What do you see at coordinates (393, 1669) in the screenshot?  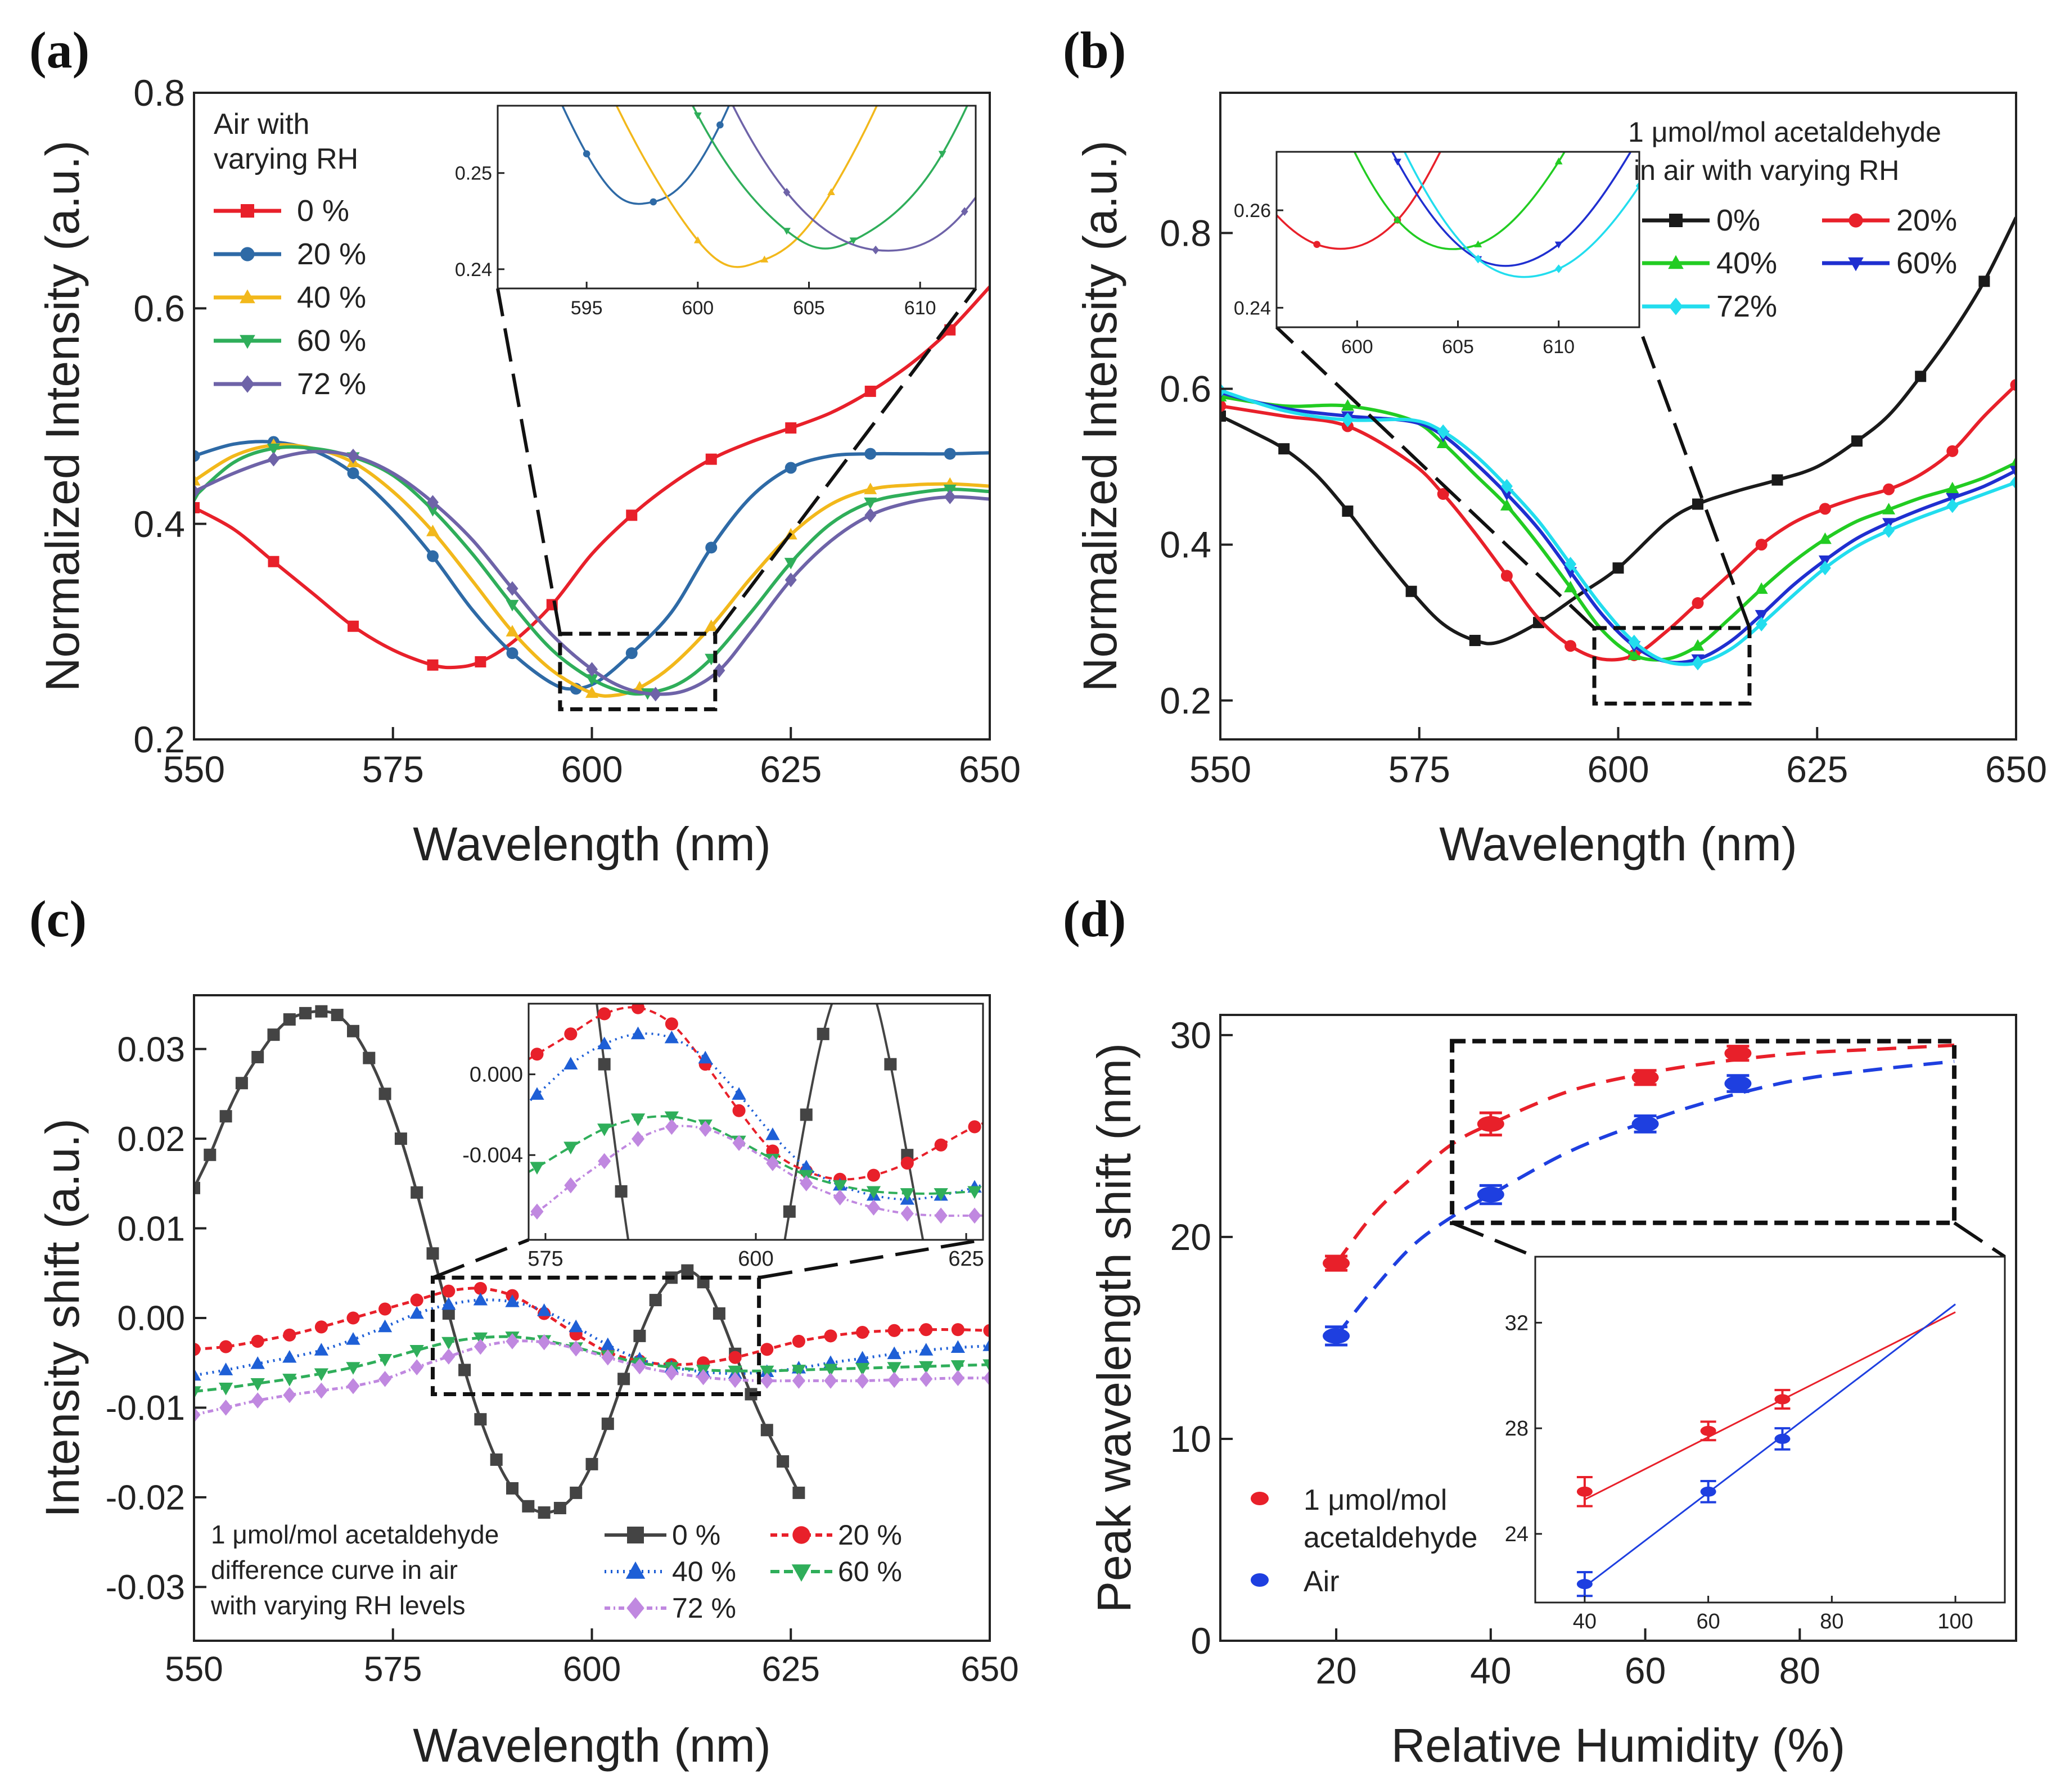 I see `x-tick-label: 575` at bounding box center [393, 1669].